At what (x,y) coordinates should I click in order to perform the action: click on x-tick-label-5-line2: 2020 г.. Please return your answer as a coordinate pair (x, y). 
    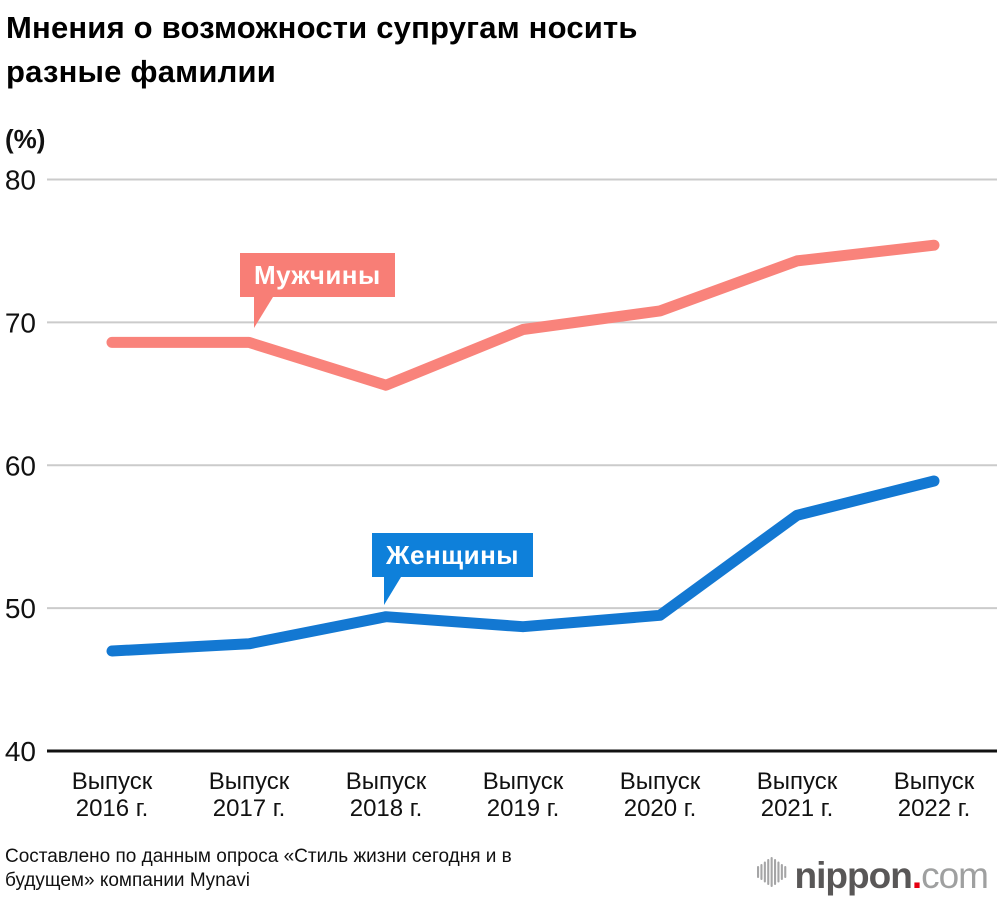
    Looking at the image, I should click on (660, 808).